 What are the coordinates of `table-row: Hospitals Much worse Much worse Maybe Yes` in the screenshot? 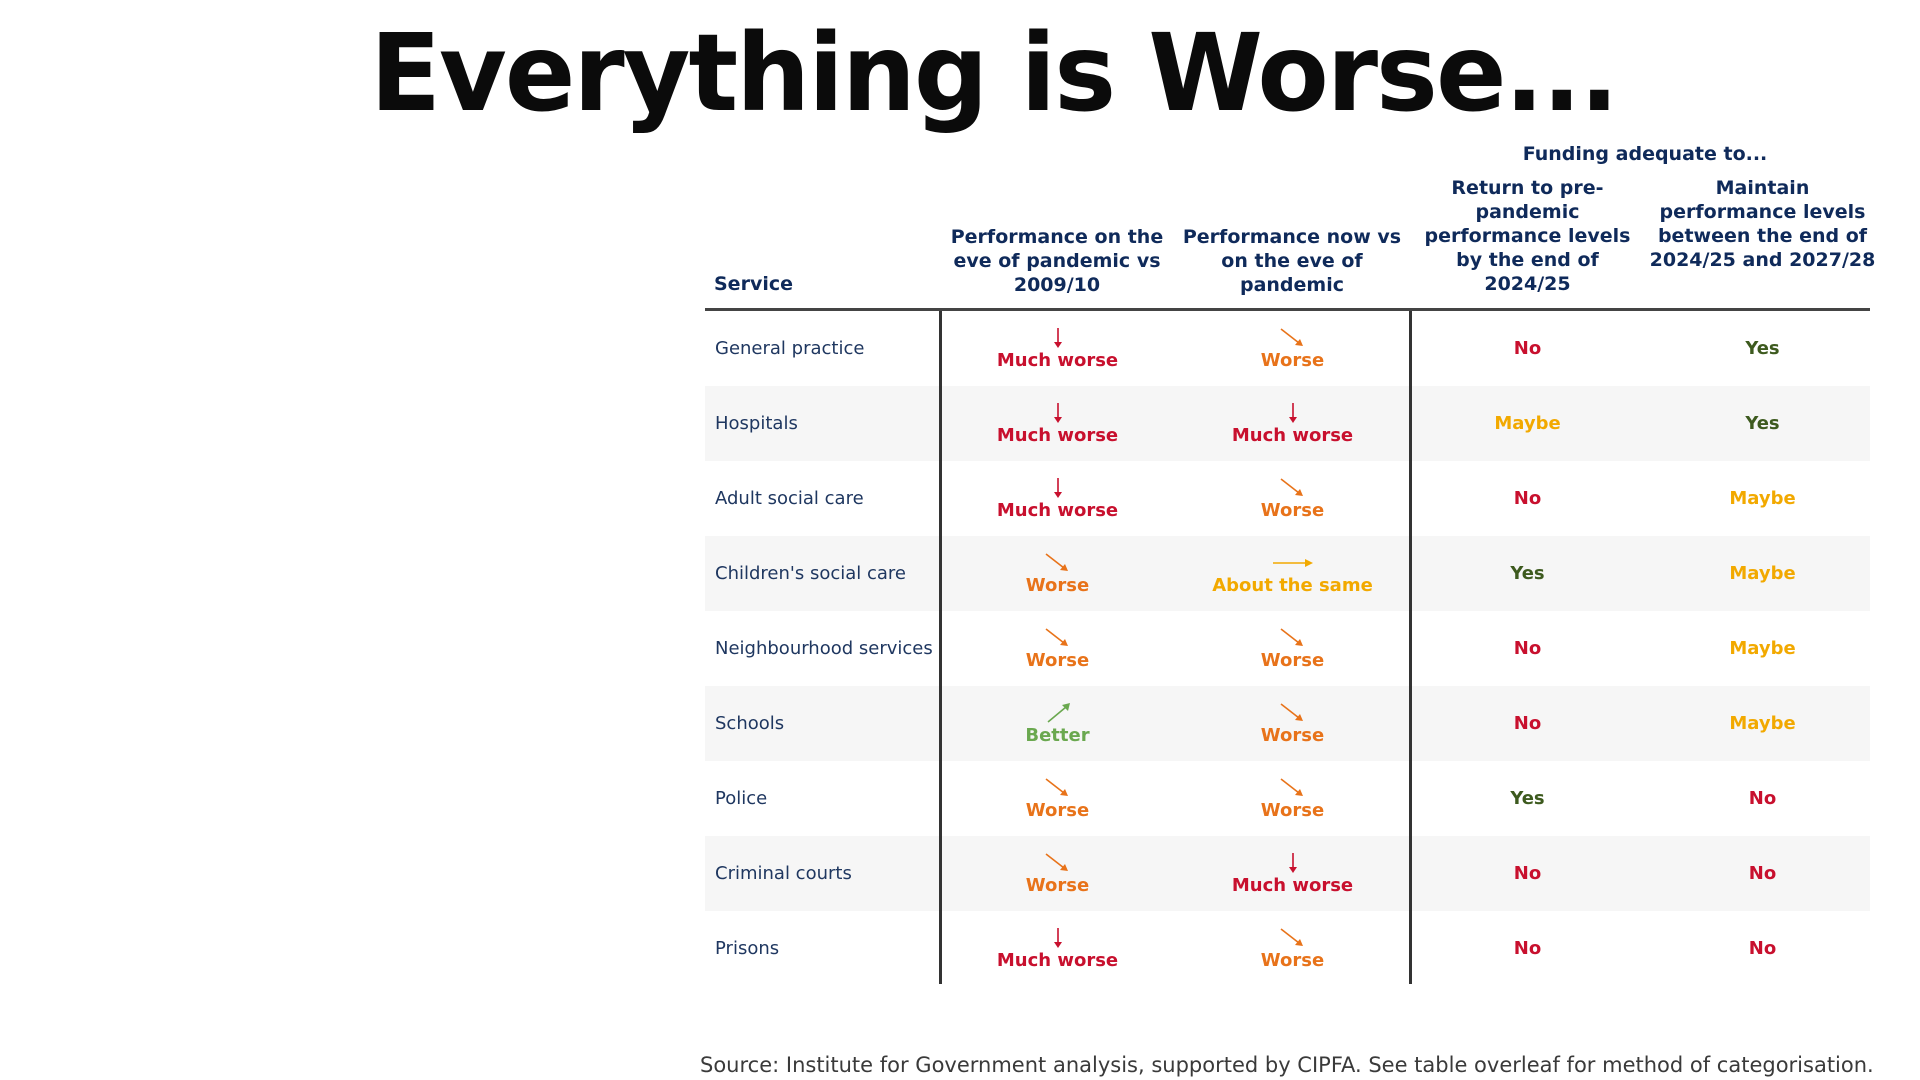 It's located at (1287, 423).